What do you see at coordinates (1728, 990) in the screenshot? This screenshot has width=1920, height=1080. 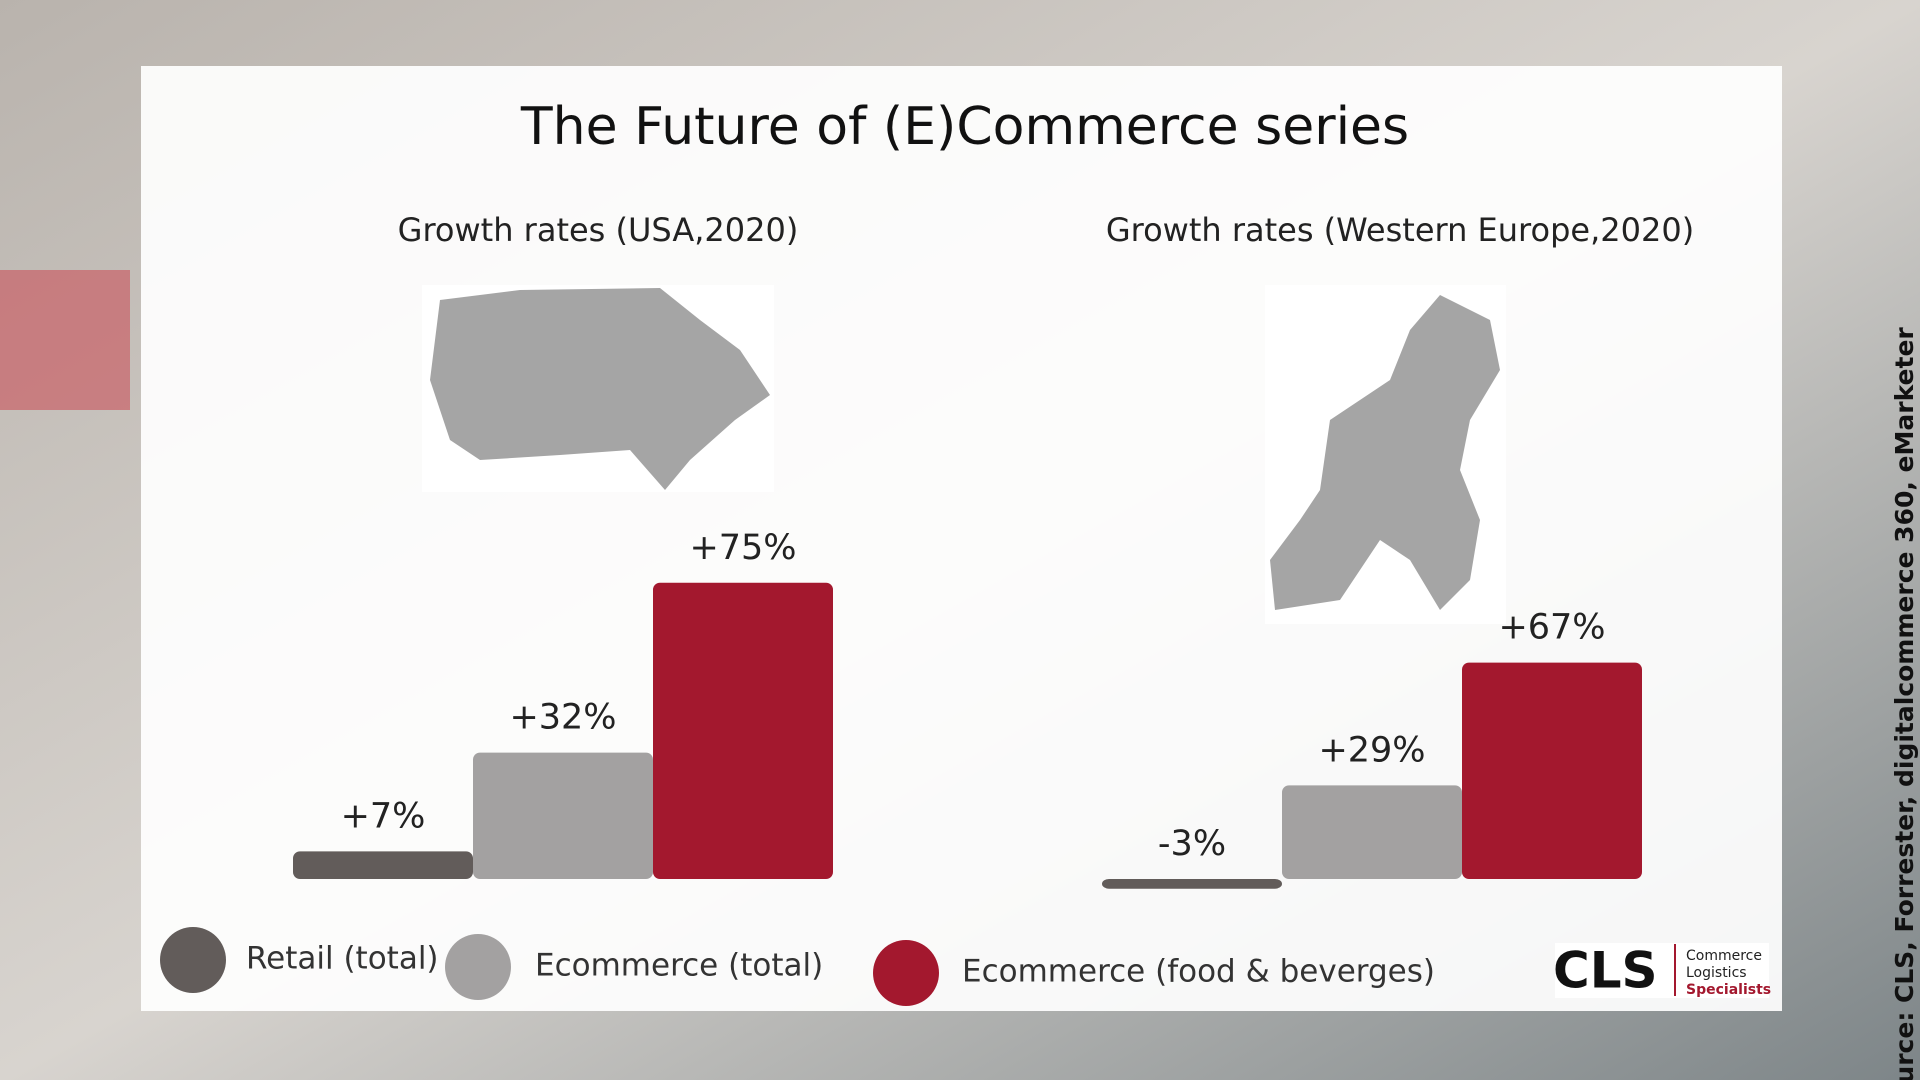 I see `logo-line: Specialists` at bounding box center [1728, 990].